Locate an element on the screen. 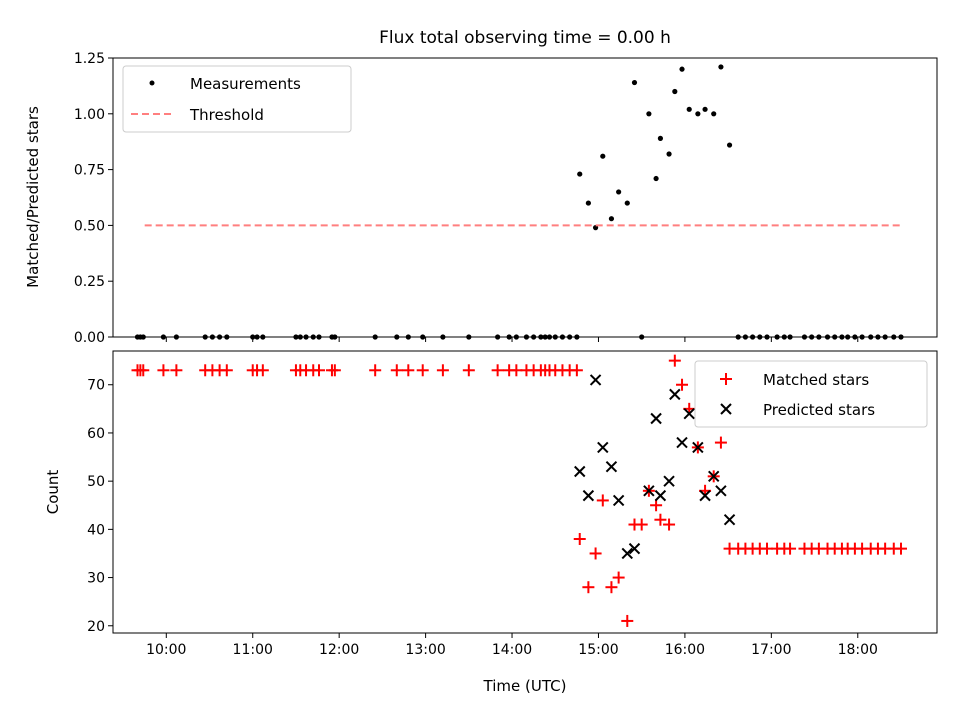 The width and height of the screenshot is (960, 720). bottom-y-axis-label: Count is located at coordinates (53, 492).